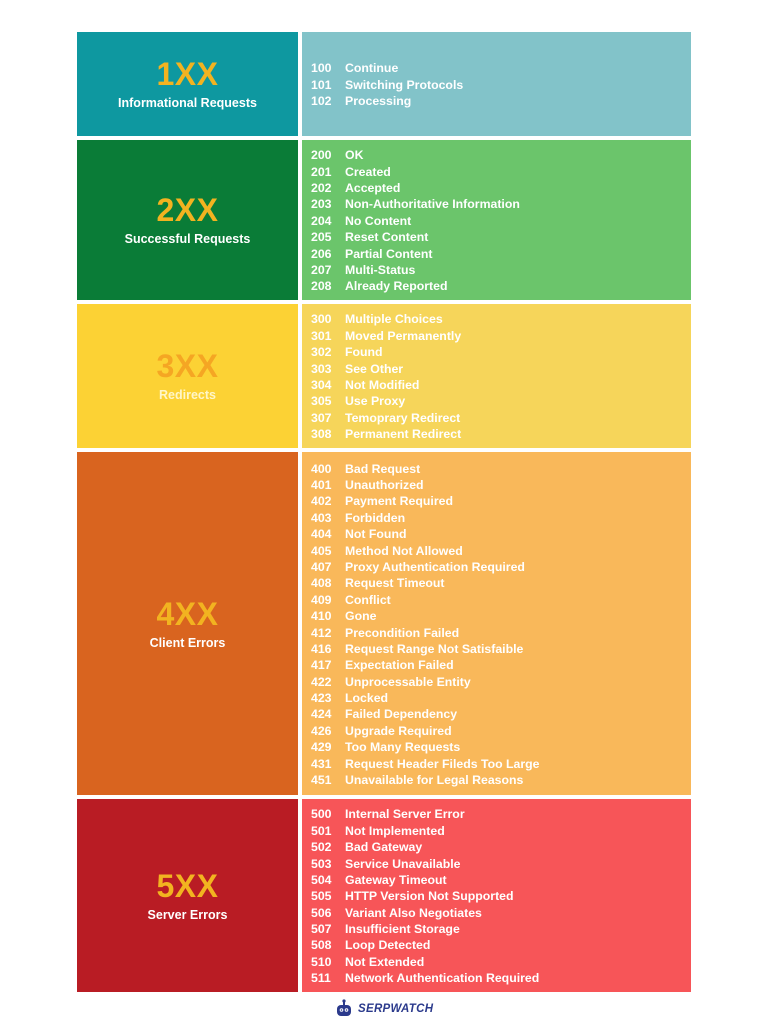 This screenshot has width=768, height=1024. What do you see at coordinates (396, 1009) in the screenshot?
I see `brand-name: SERPWATCH` at bounding box center [396, 1009].